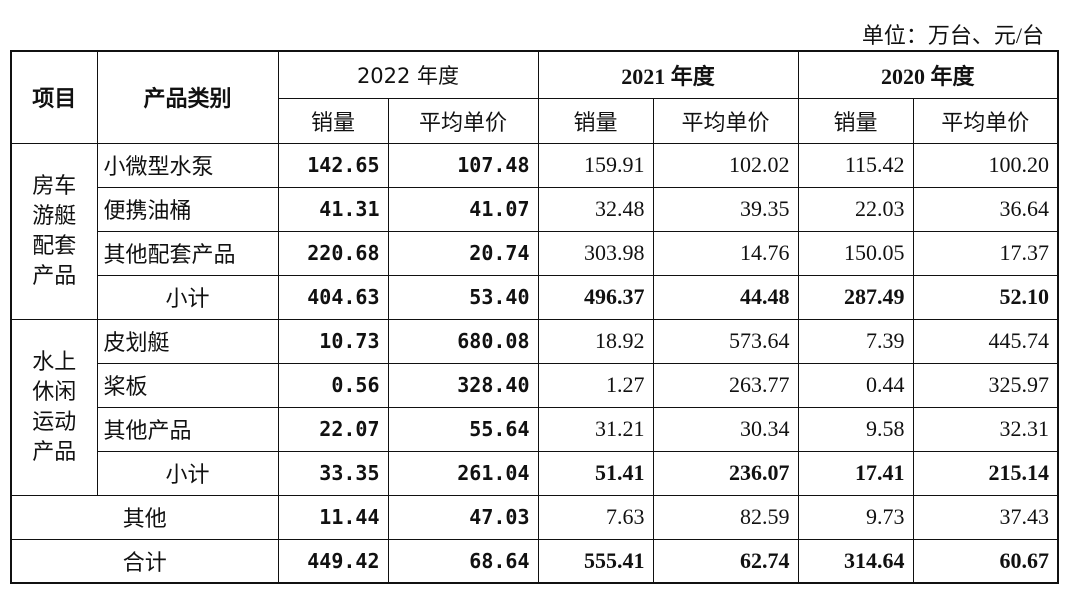 This screenshot has width=1080, height=592. Describe the element at coordinates (725, 473) in the screenshot. I see `value-cell: 236.07` at that location.